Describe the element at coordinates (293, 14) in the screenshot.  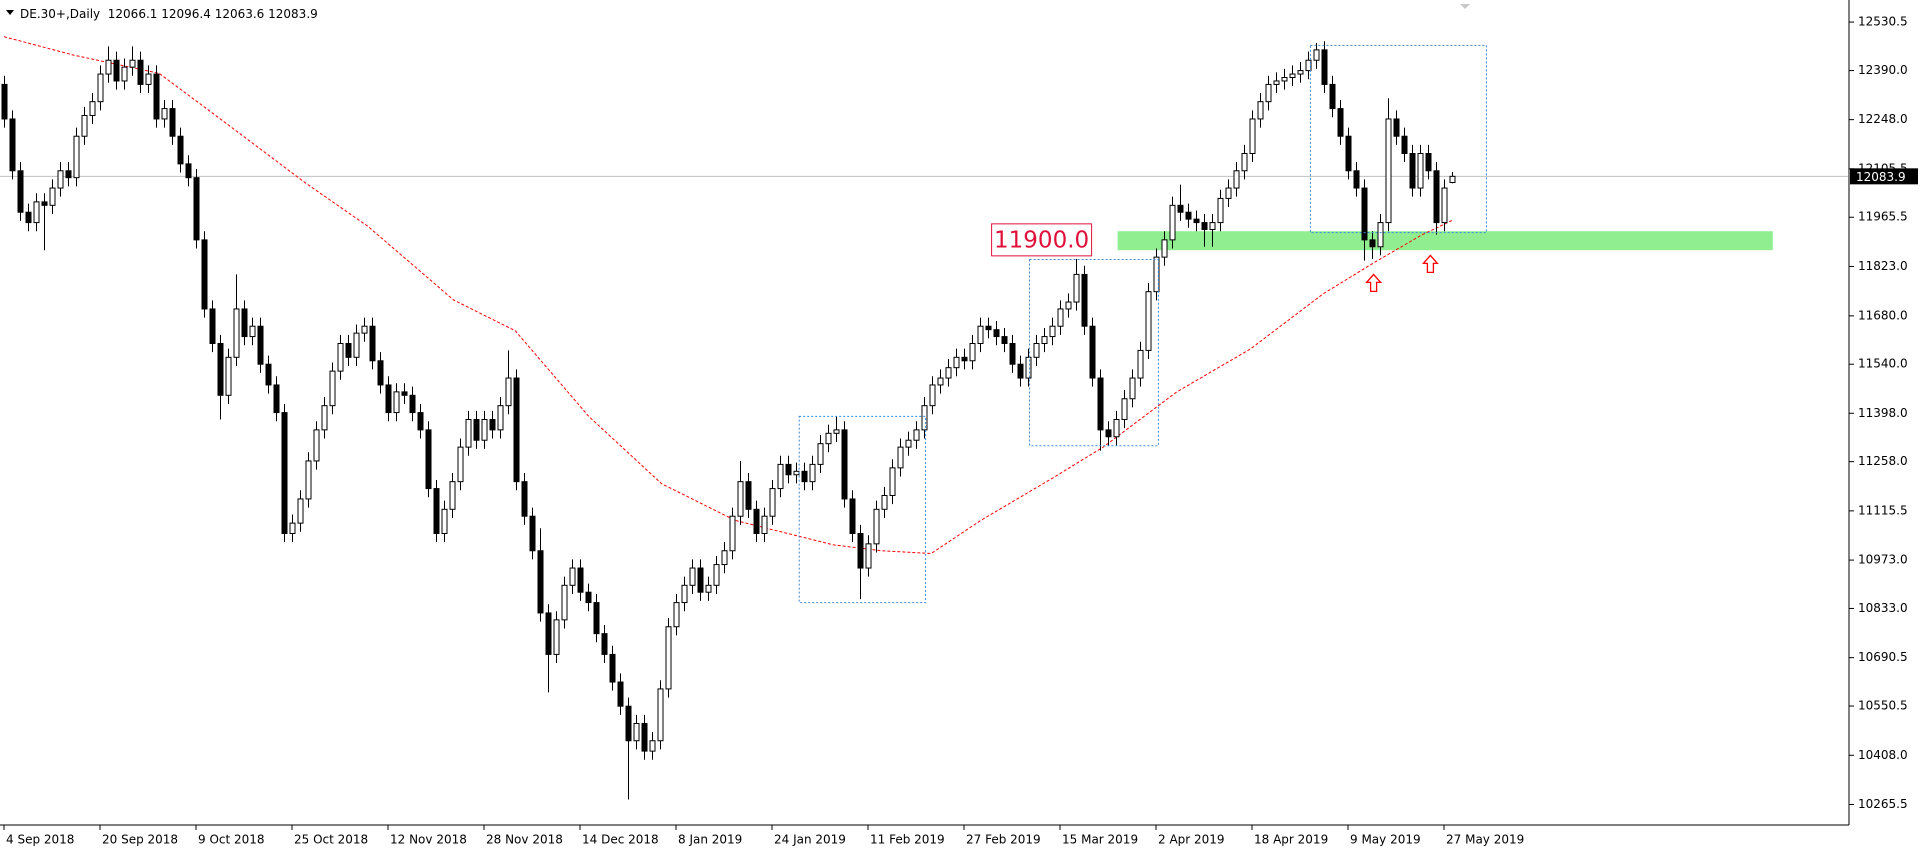
I see `close-value: 12083.9` at that location.